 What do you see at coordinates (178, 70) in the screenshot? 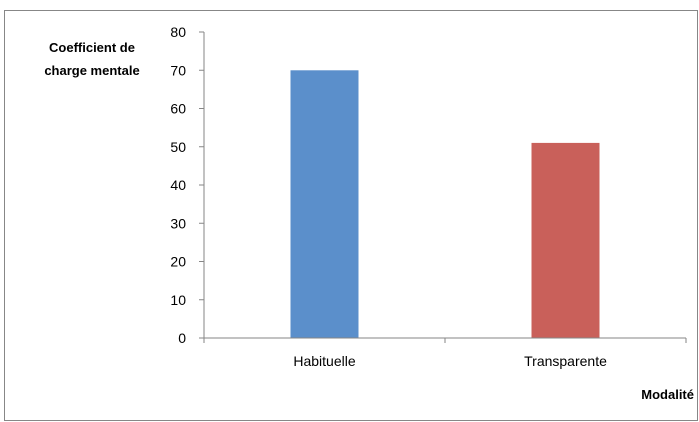
I see `y-tick-label: 70` at bounding box center [178, 70].